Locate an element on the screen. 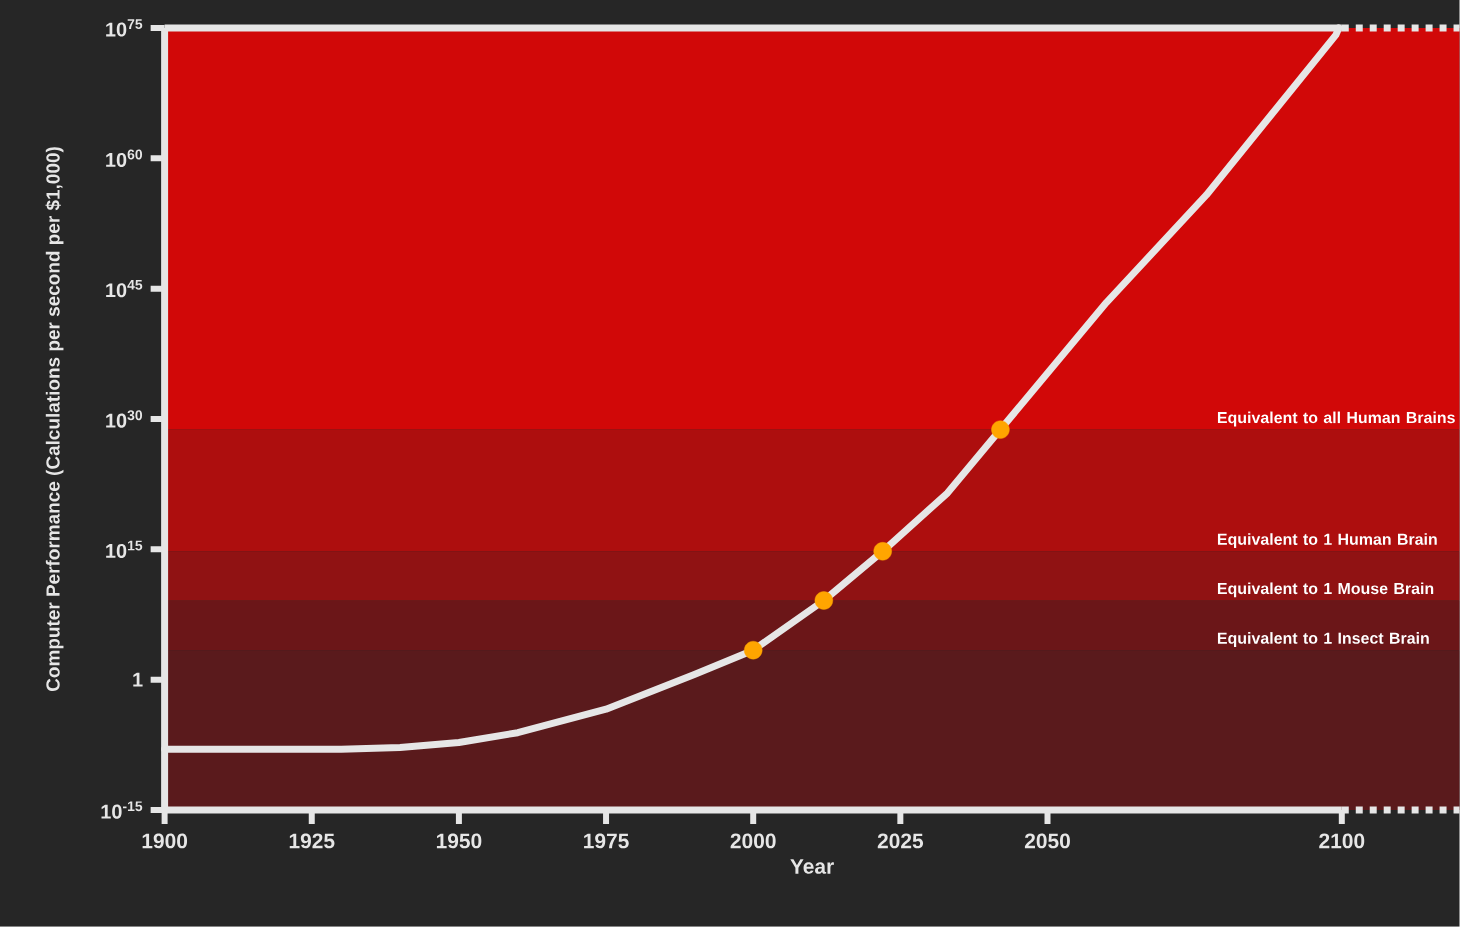  x-tick-label: 1925 is located at coordinates (312, 841).